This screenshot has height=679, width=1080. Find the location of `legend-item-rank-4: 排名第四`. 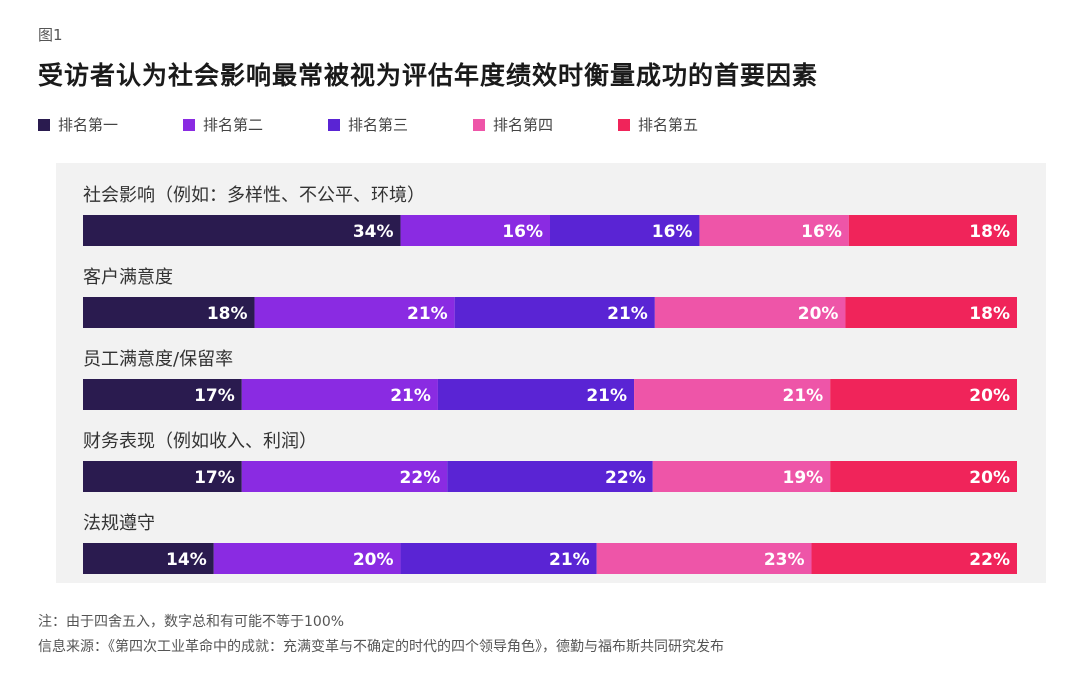

legend-item-rank-4: 排名第四 is located at coordinates (545, 124).